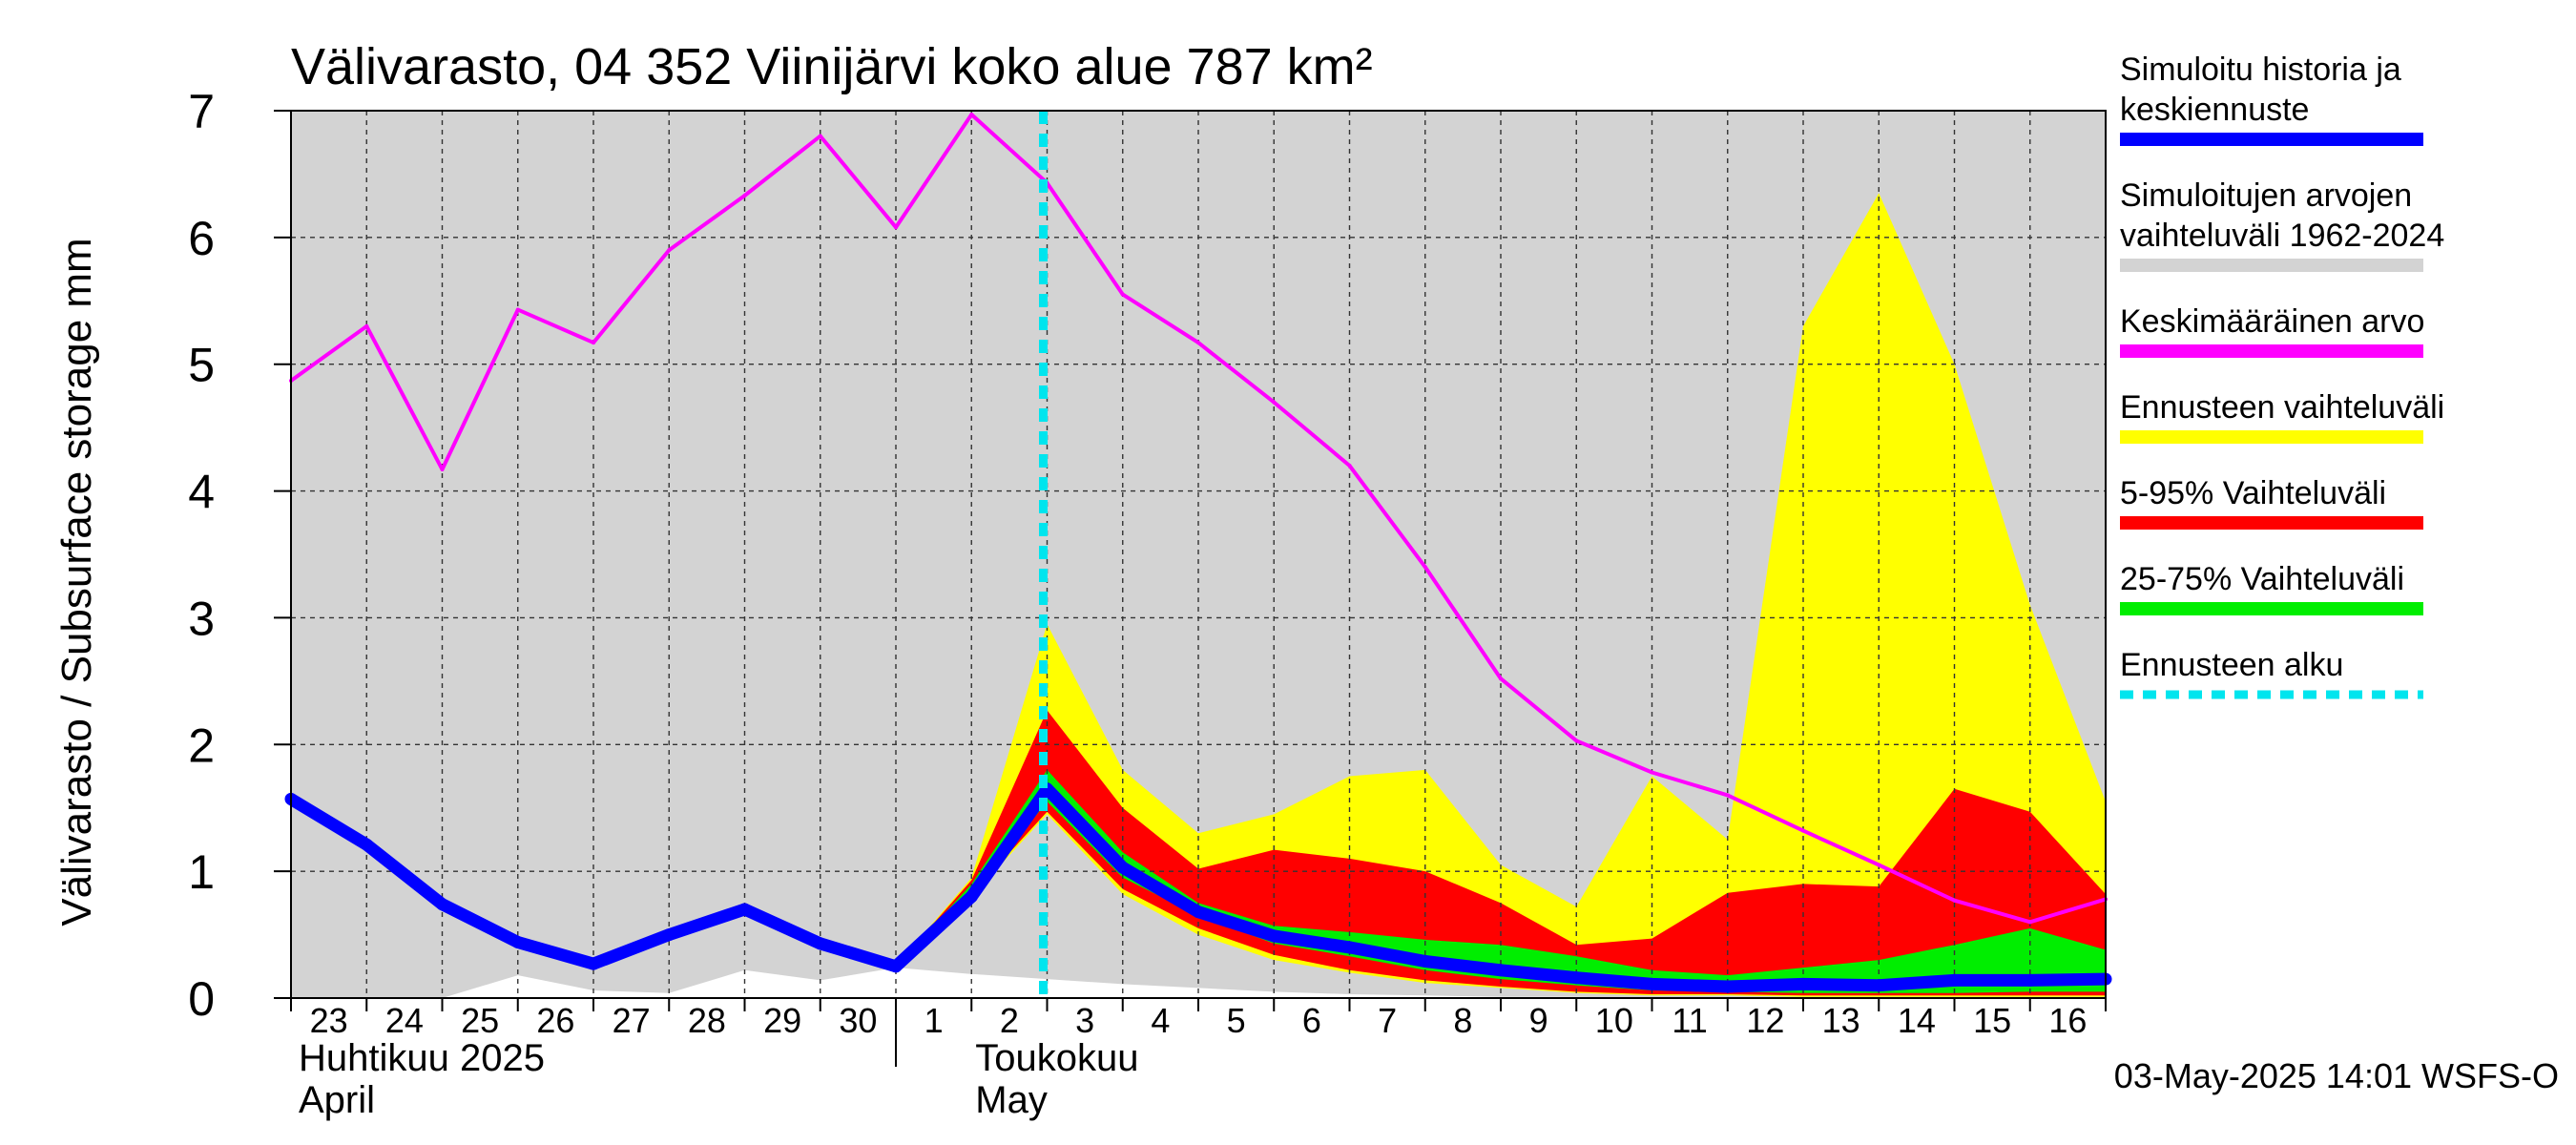  I want to click on y-tick-label: 3, so click(201, 618).